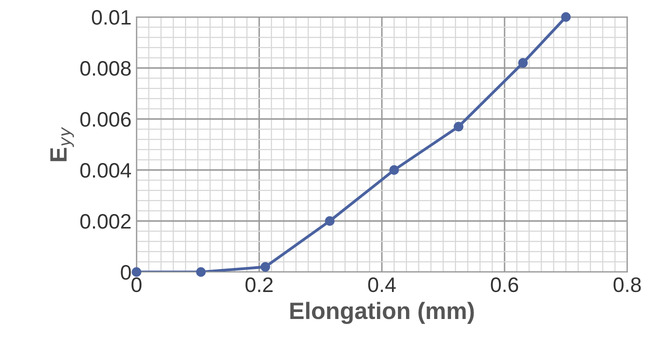 The image size is (650, 340). I want to click on x-tick-label: 0, so click(137, 284).